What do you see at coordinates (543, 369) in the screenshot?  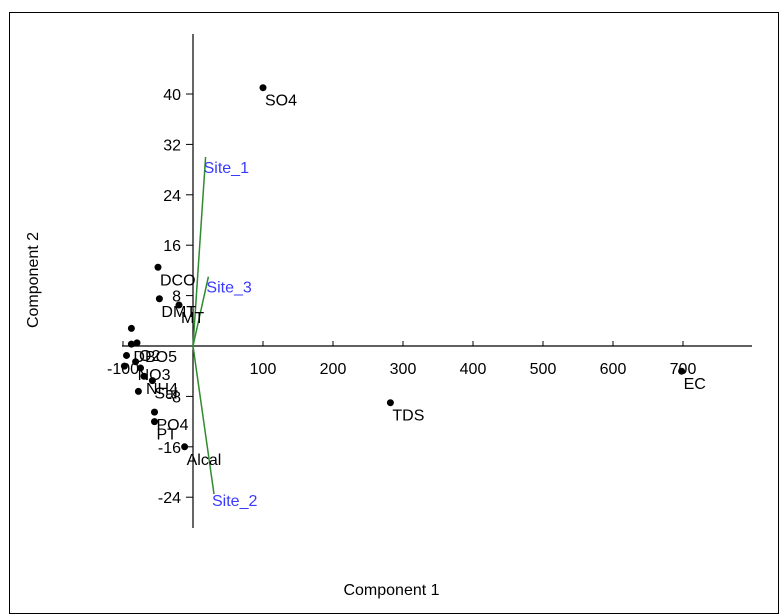 I see `x-tick-label: 500` at bounding box center [543, 369].